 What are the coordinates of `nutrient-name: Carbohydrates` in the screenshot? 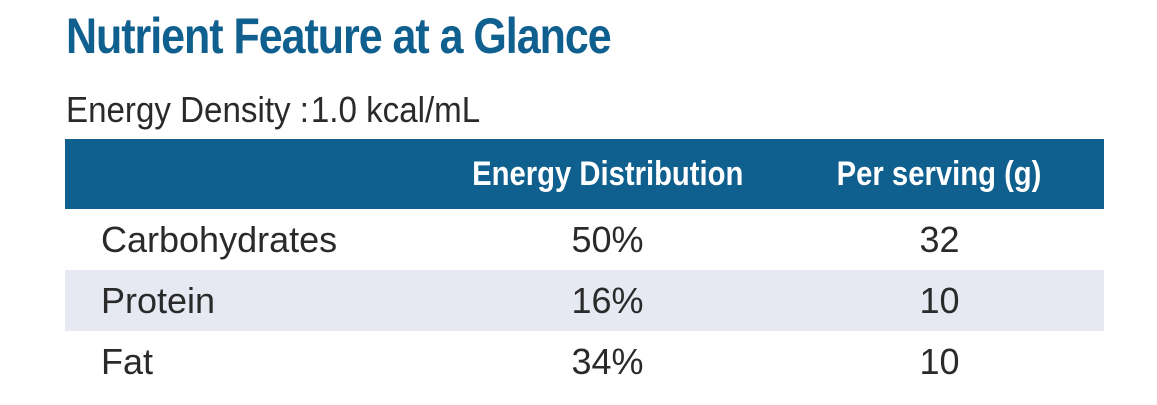 It's located at (219, 239).